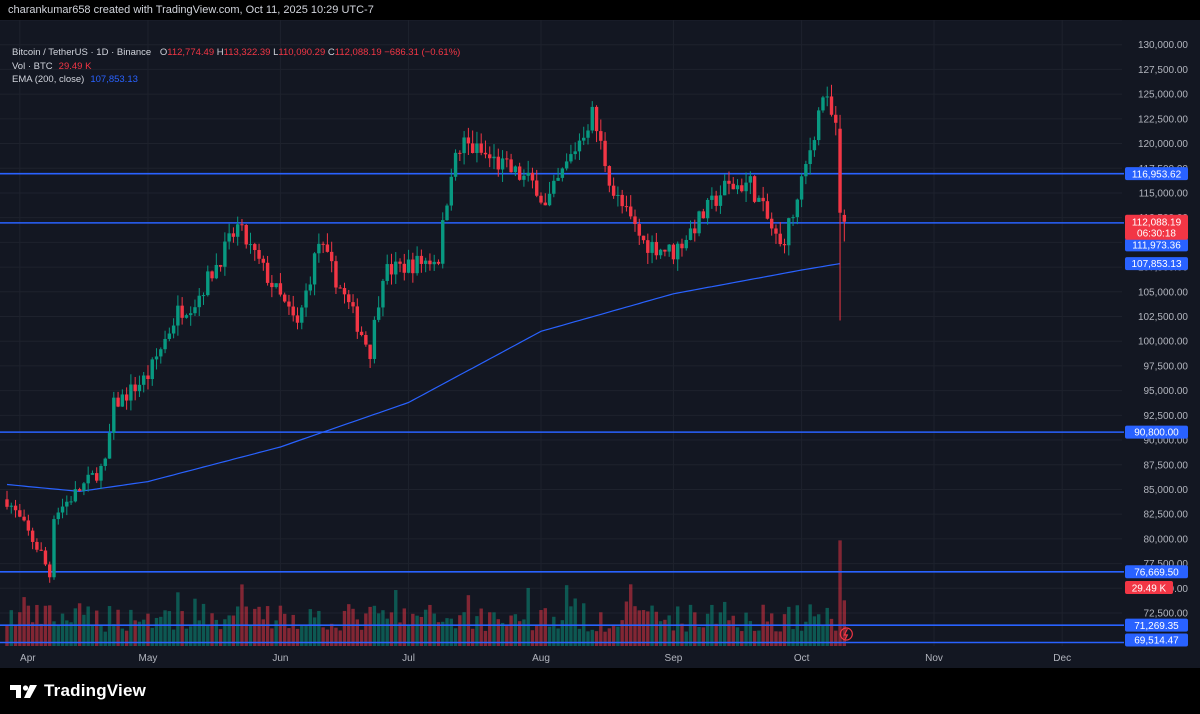  What do you see at coordinates (1163, 119) in the screenshot?
I see `price-tick-label: 122,500.00` at bounding box center [1163, 119].